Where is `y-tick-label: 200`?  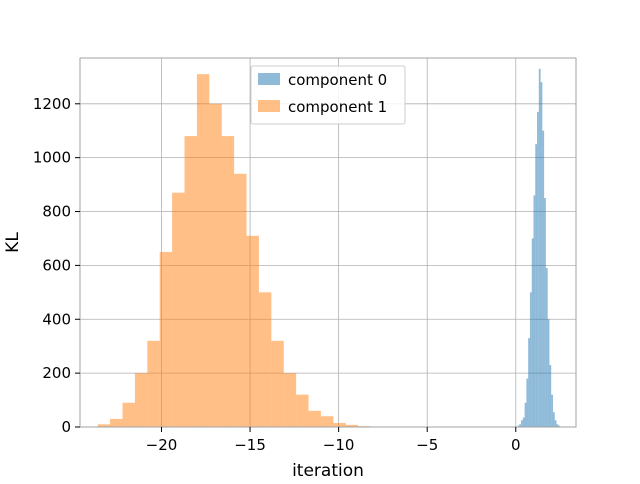 y-tick-label: 200 is located at coordinates (56, 373).